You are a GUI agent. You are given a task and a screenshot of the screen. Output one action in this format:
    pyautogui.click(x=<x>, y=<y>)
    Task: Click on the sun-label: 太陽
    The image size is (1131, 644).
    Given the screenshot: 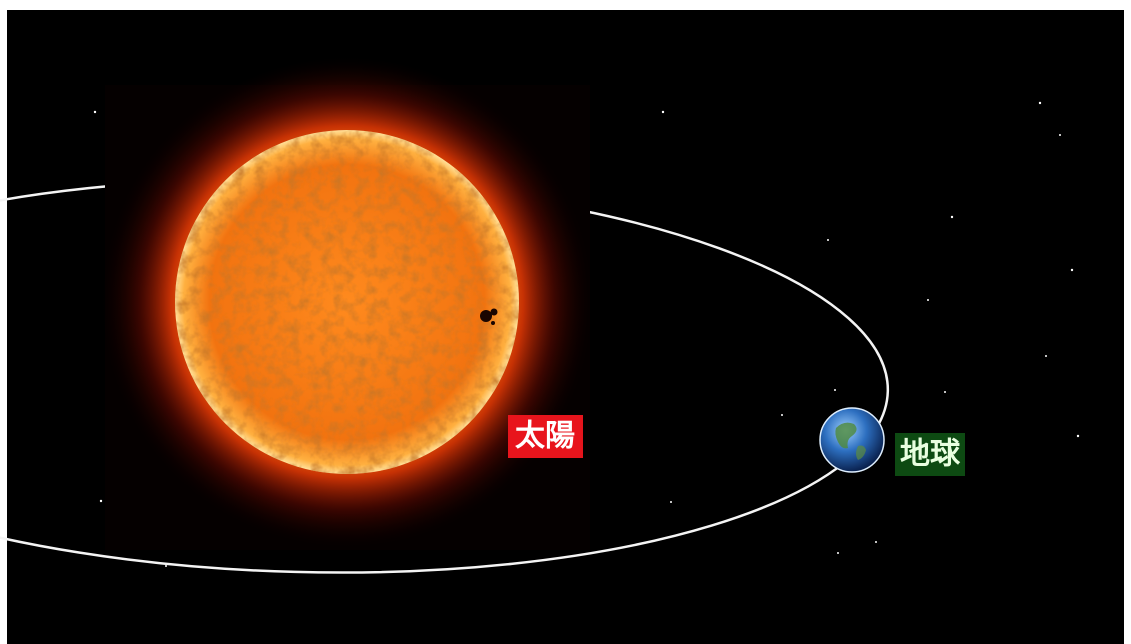 What is the action you would take?
    pyautogui.click(x=545, y=436)
    